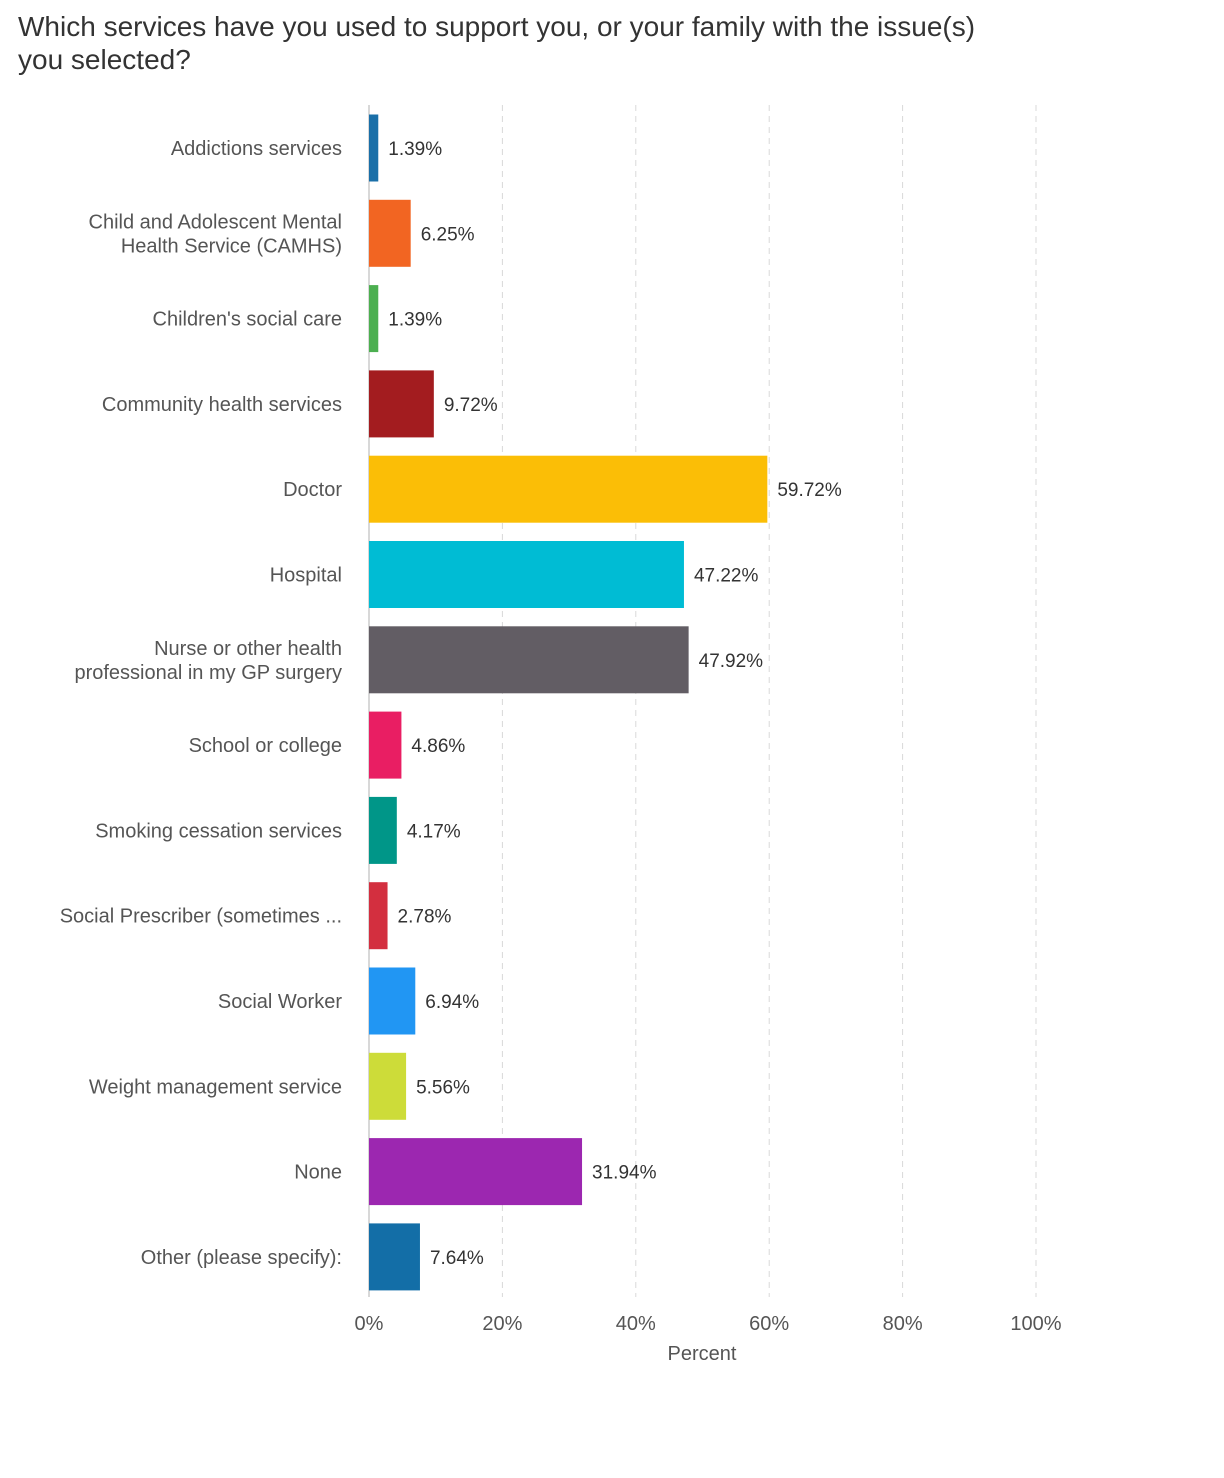  I want to click on data-label: 47.22%, so click(726, 576).